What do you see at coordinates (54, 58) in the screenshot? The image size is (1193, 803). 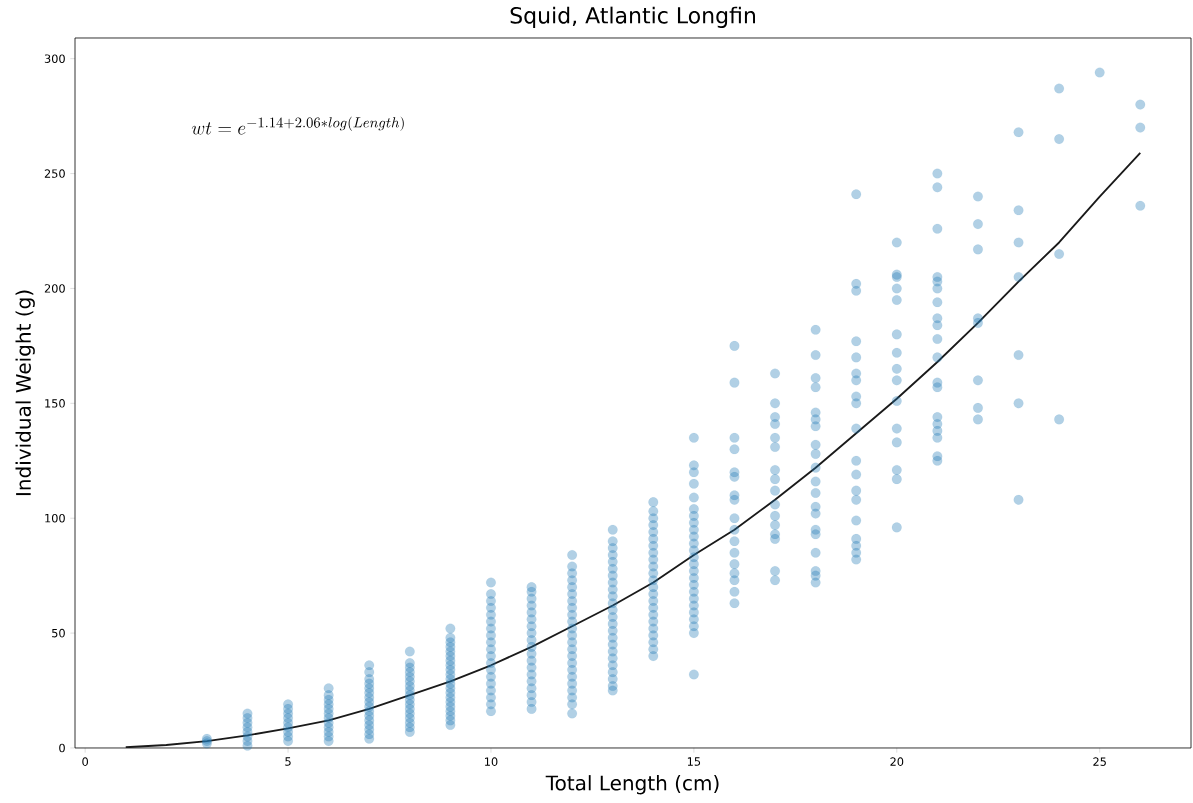 I see `y-tick-label: 300` at bounding box center [54, 58].